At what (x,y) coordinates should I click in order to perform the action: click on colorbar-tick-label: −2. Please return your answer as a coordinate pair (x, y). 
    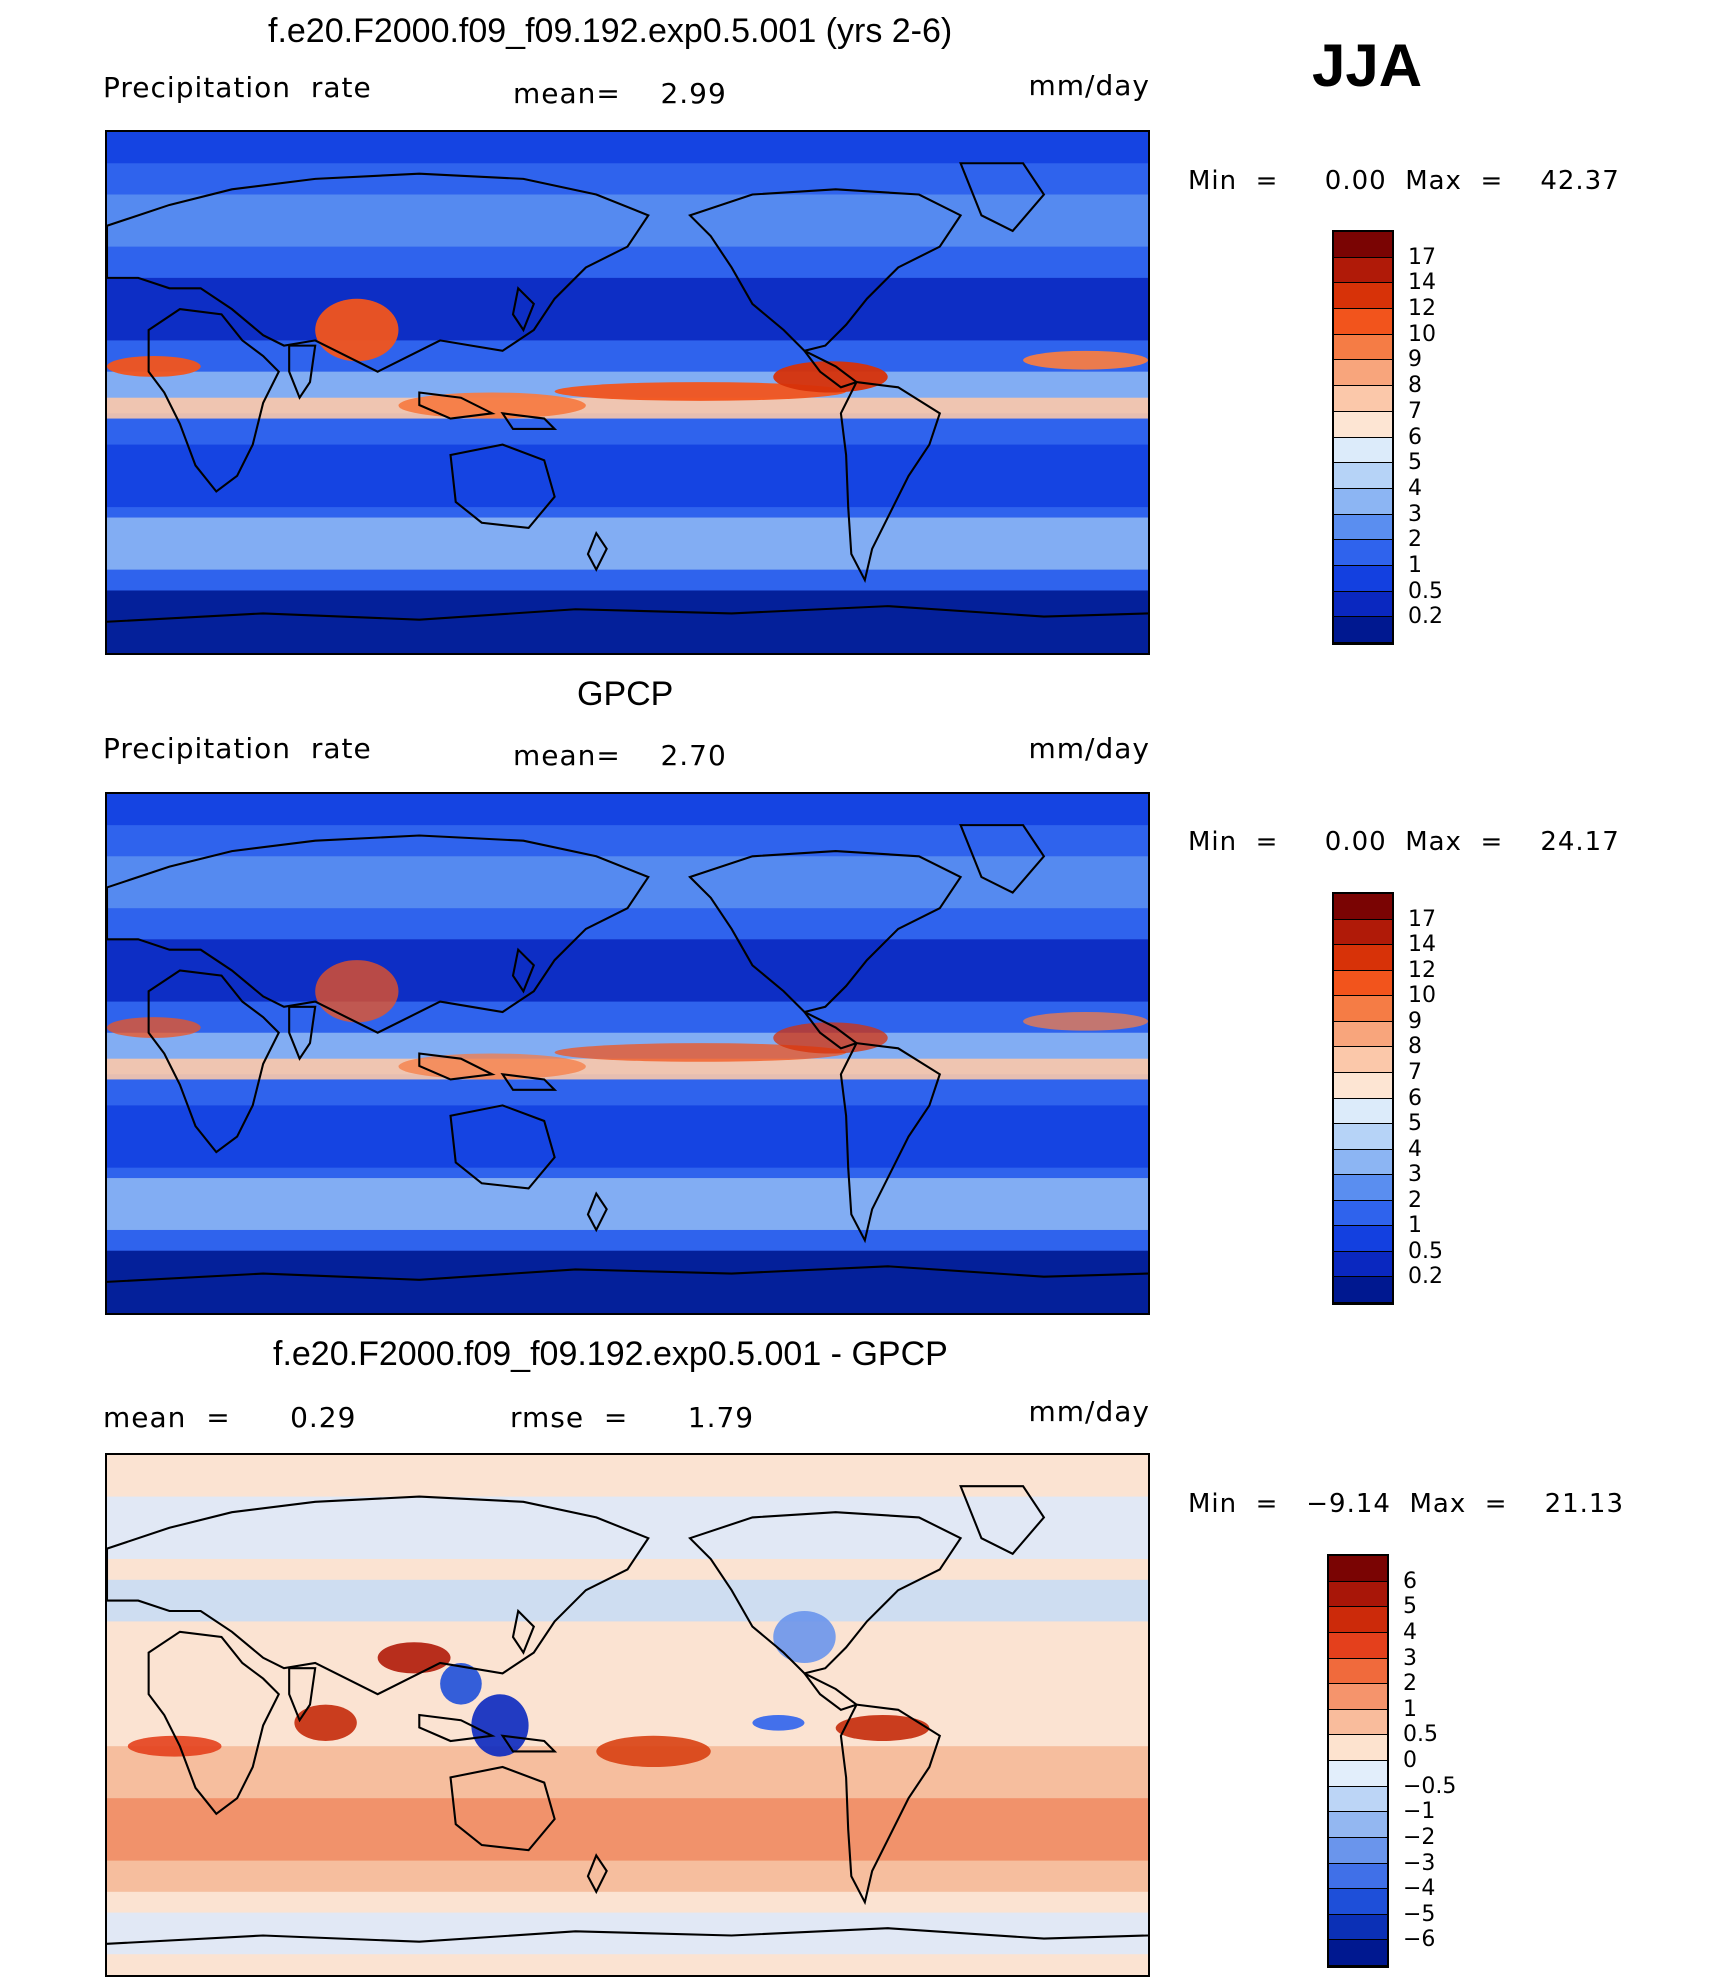
    Looking at the image, I should click on (1419, 1837).